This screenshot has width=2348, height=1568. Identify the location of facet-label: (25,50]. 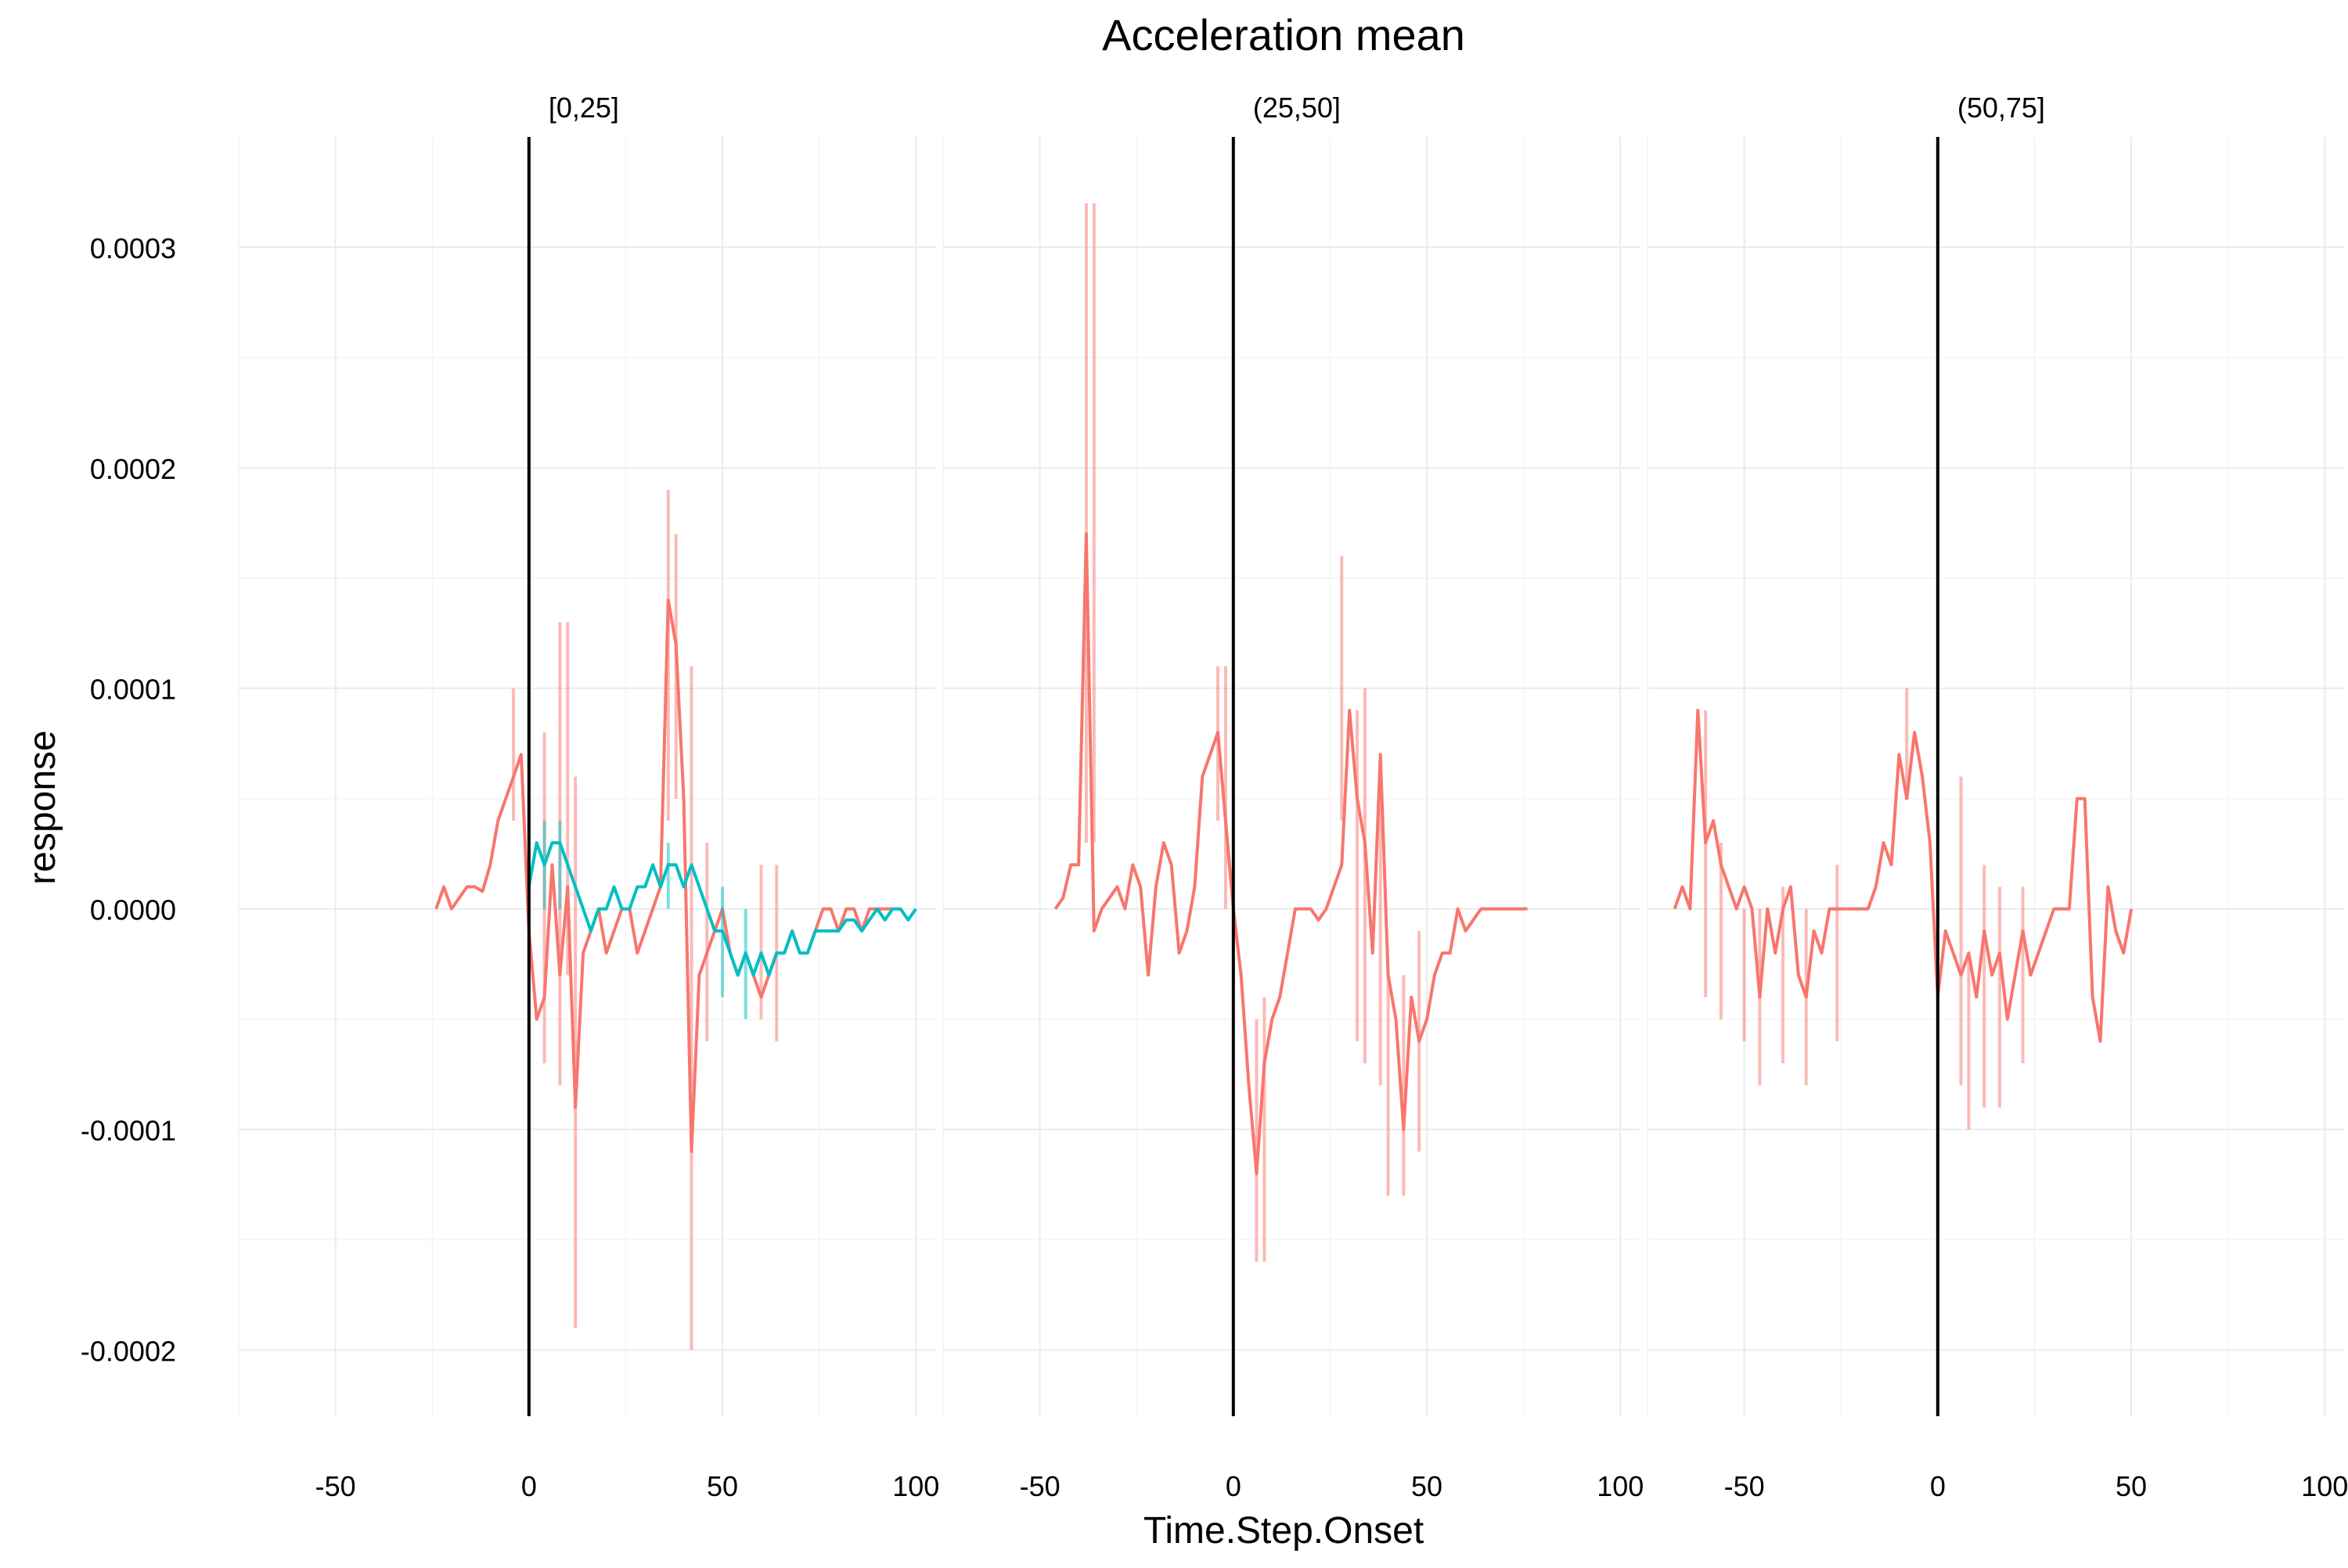
(1297, 108).